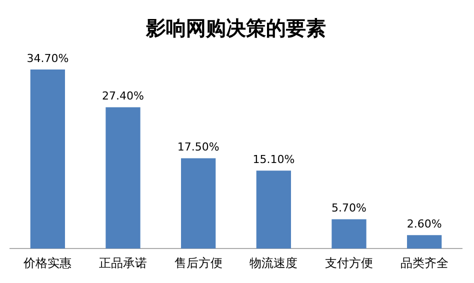  I want to click on chart-title: 影响网购决策的要素, so click(235, 28).